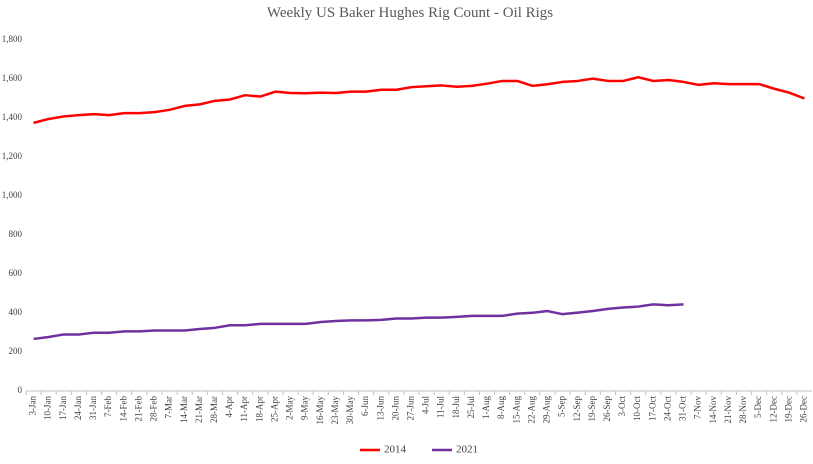 This screenshot has height=464, width=813. What do you see at coordinates (804, 409) in the screenshot?
I see `x-tick-label: 26-Dec` at bounding box center [804, 409].